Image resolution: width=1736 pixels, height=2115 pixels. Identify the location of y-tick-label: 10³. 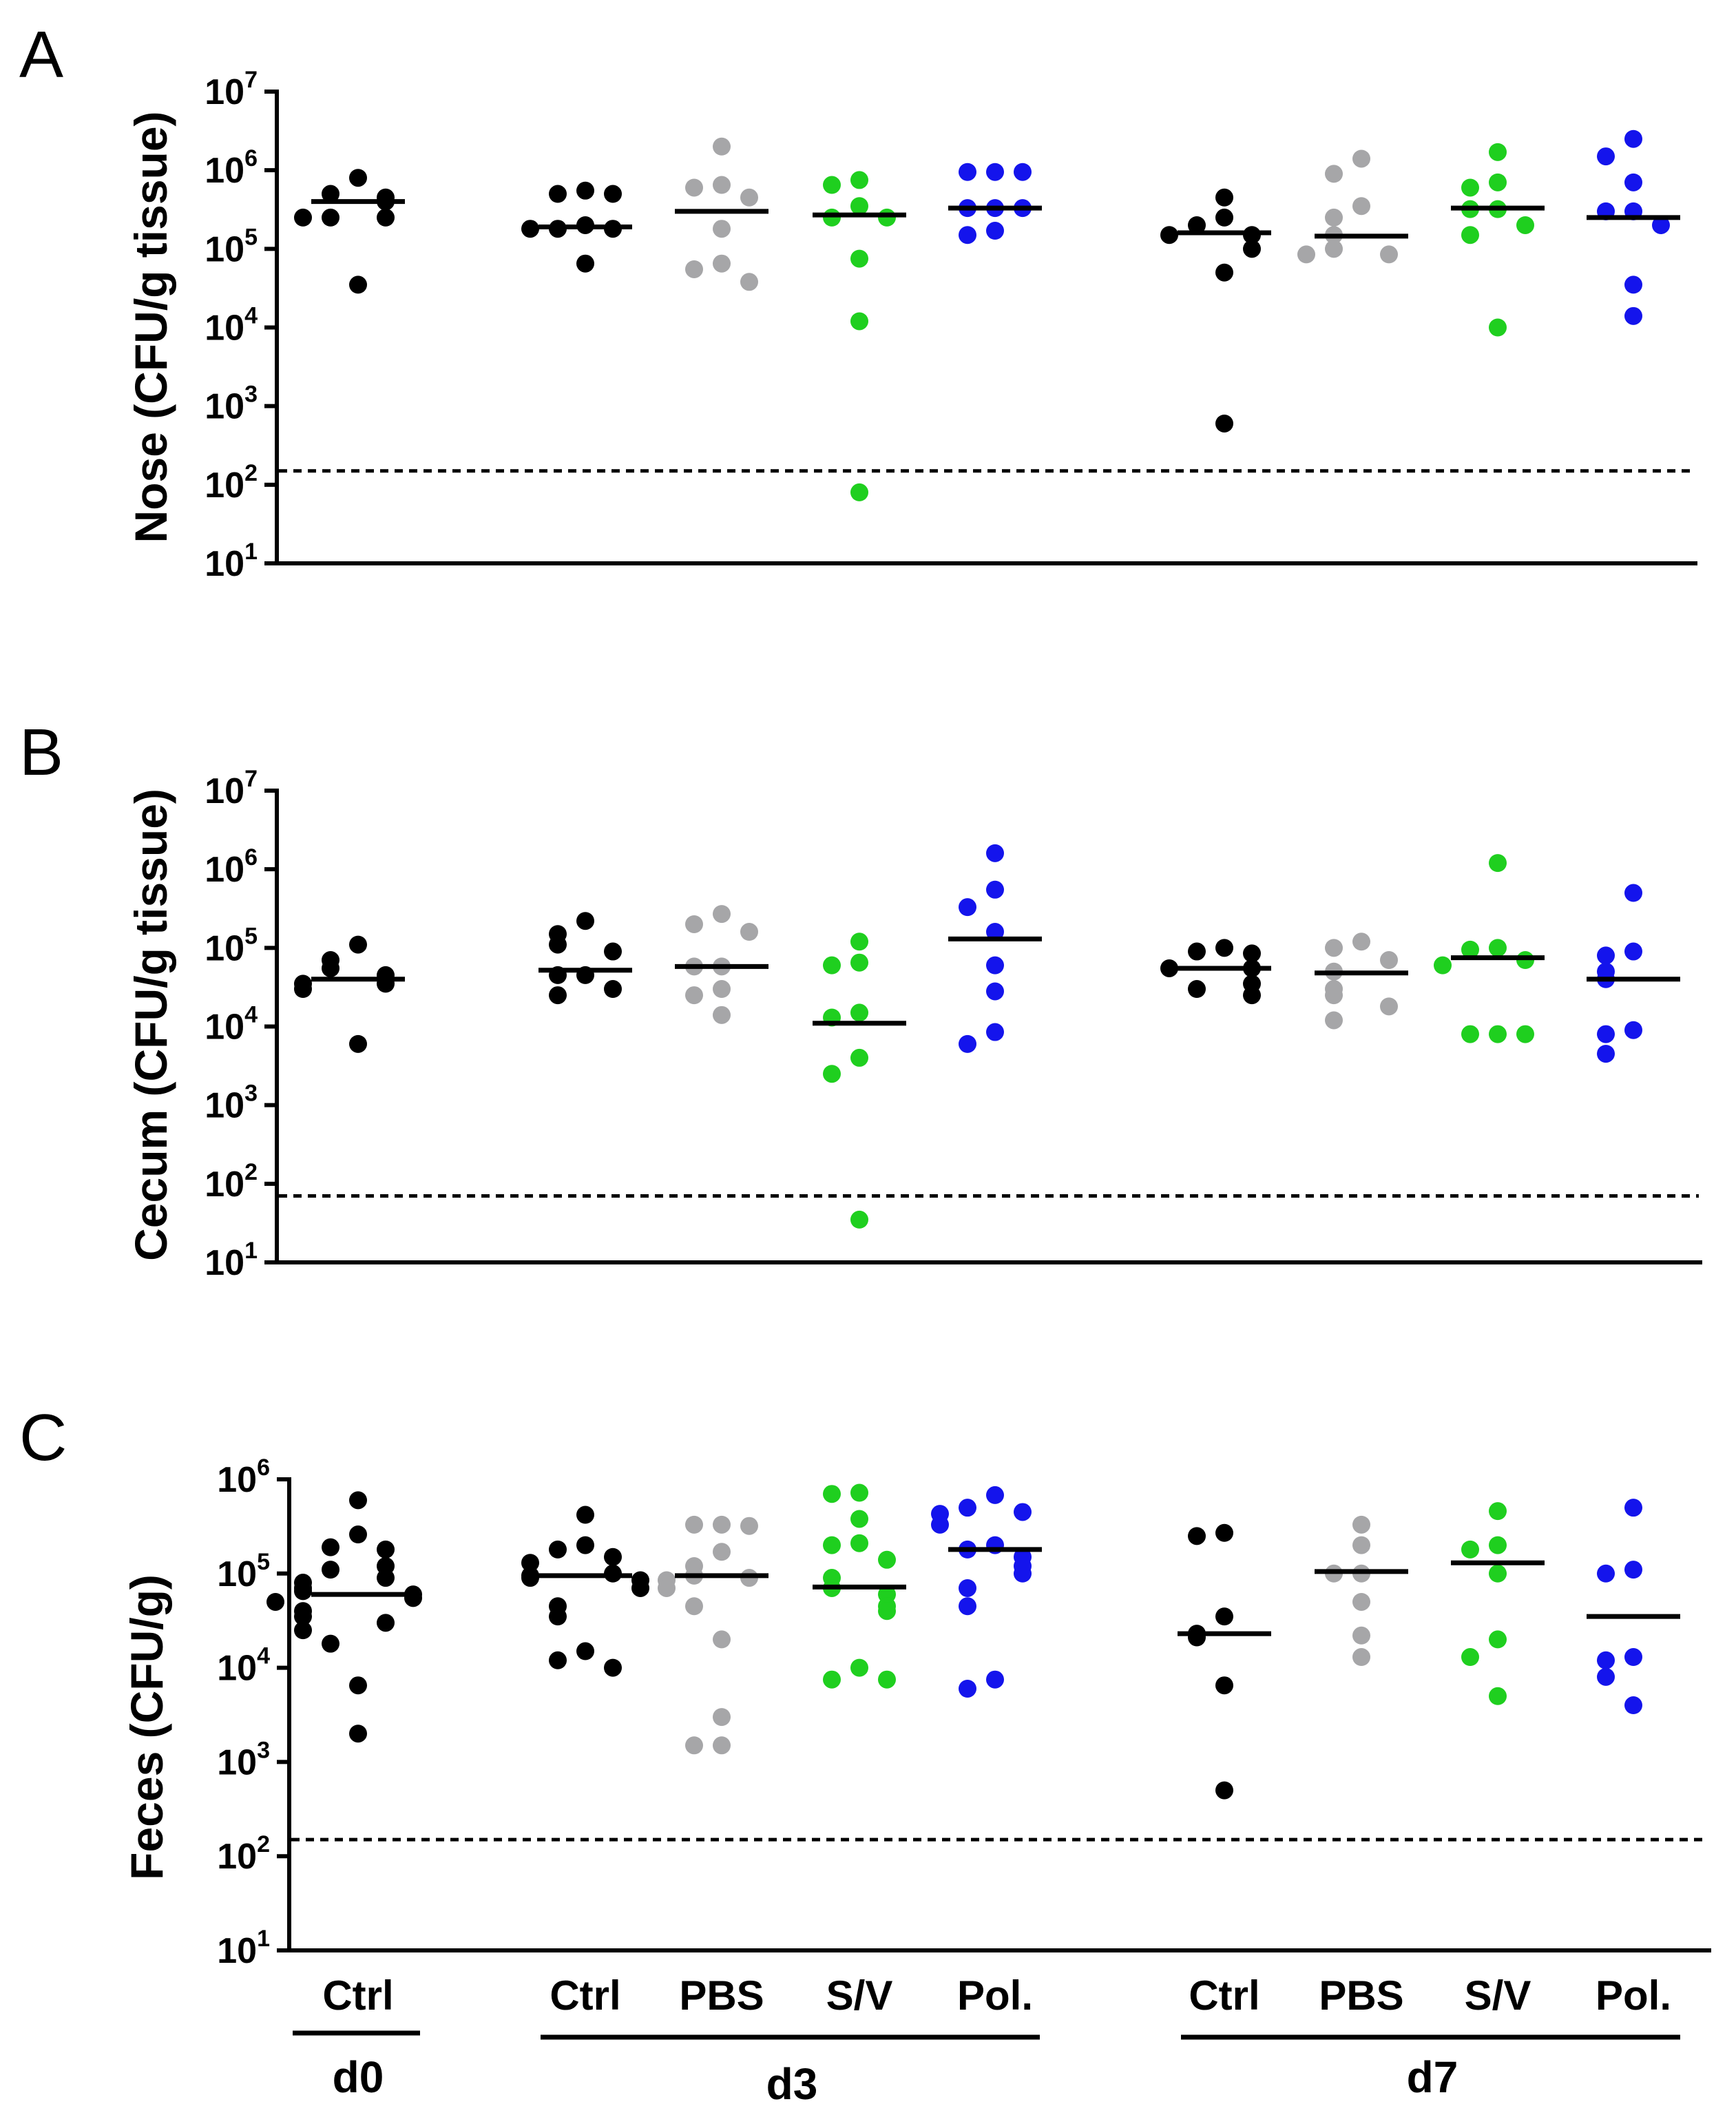
(231, 1103).